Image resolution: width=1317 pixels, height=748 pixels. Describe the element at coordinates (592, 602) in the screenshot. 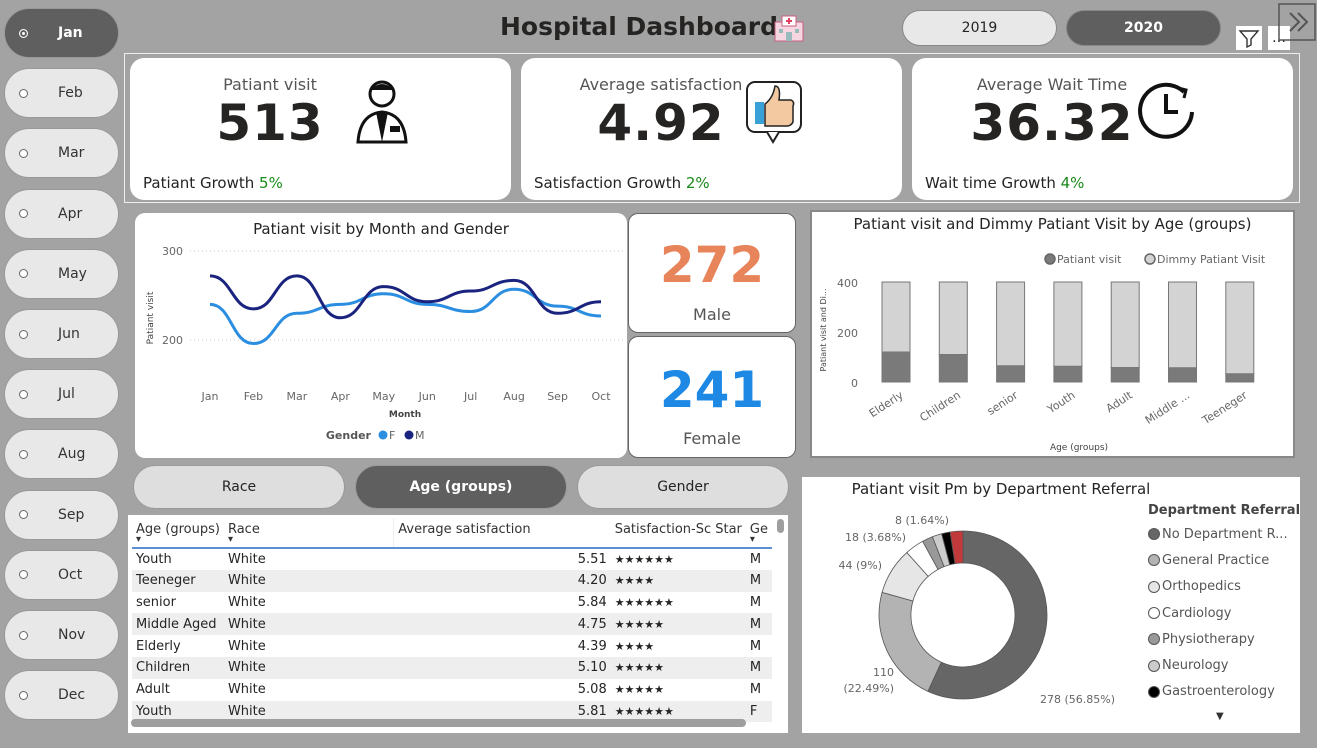

I see `table-cell: 5.84` at that location.